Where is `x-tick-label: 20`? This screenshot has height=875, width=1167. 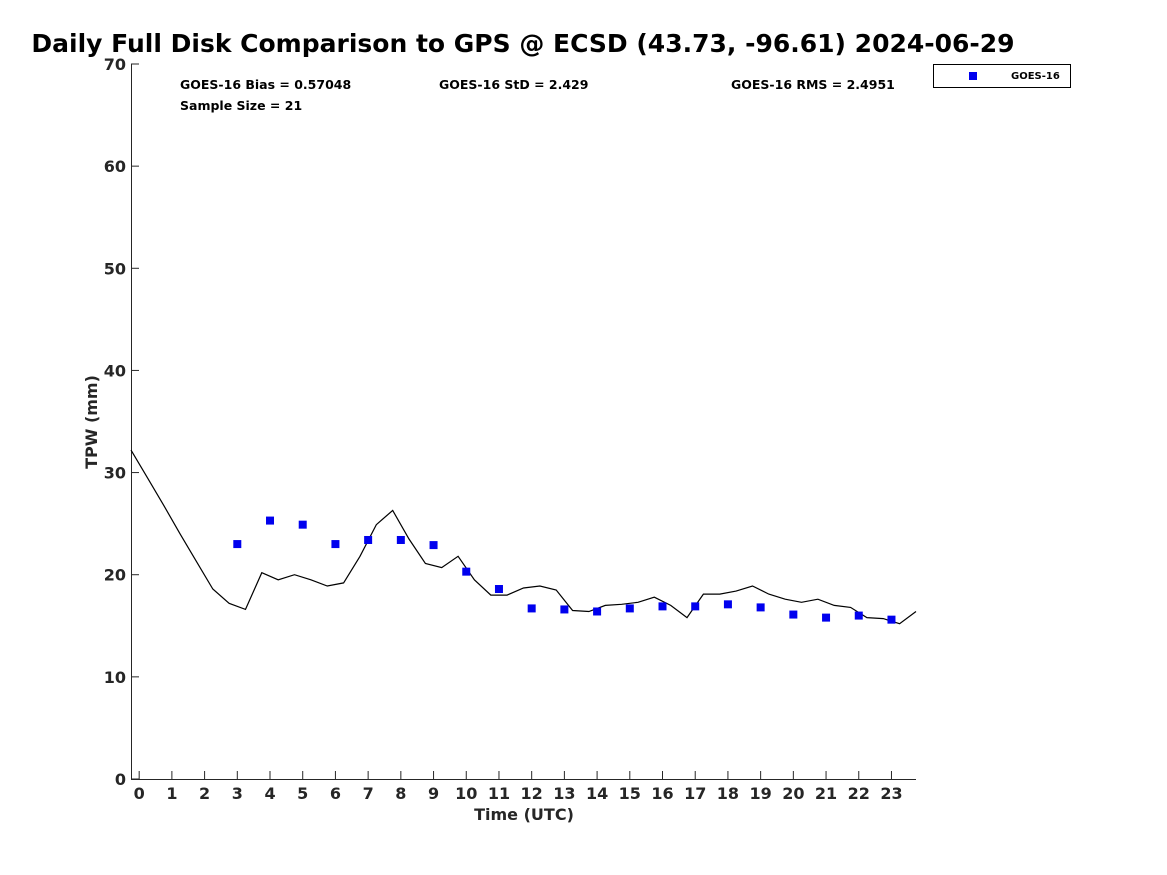 x-tick-label: 20 is located at coordinates (793, 793).